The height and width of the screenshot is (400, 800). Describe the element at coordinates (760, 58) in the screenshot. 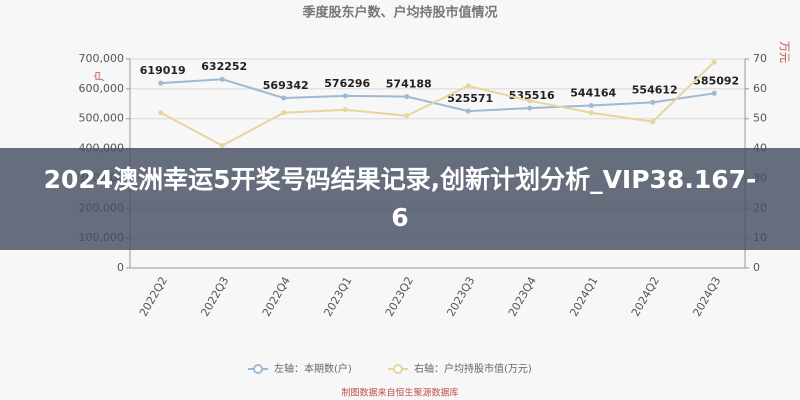

I see `y2-tick-label: 70` at that location.